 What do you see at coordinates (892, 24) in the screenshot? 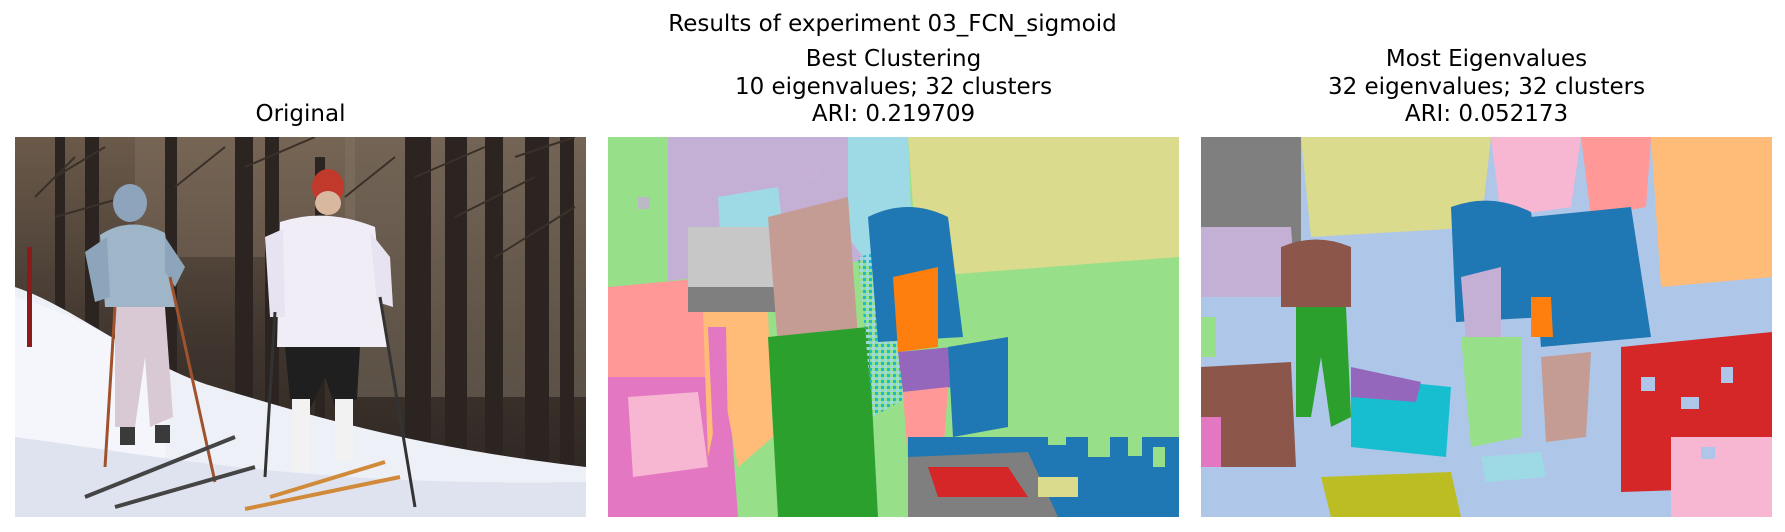
I see `figure-suptitle: Results of experiment 03_FCN_sigmoid` at bounding box center [892, 24].